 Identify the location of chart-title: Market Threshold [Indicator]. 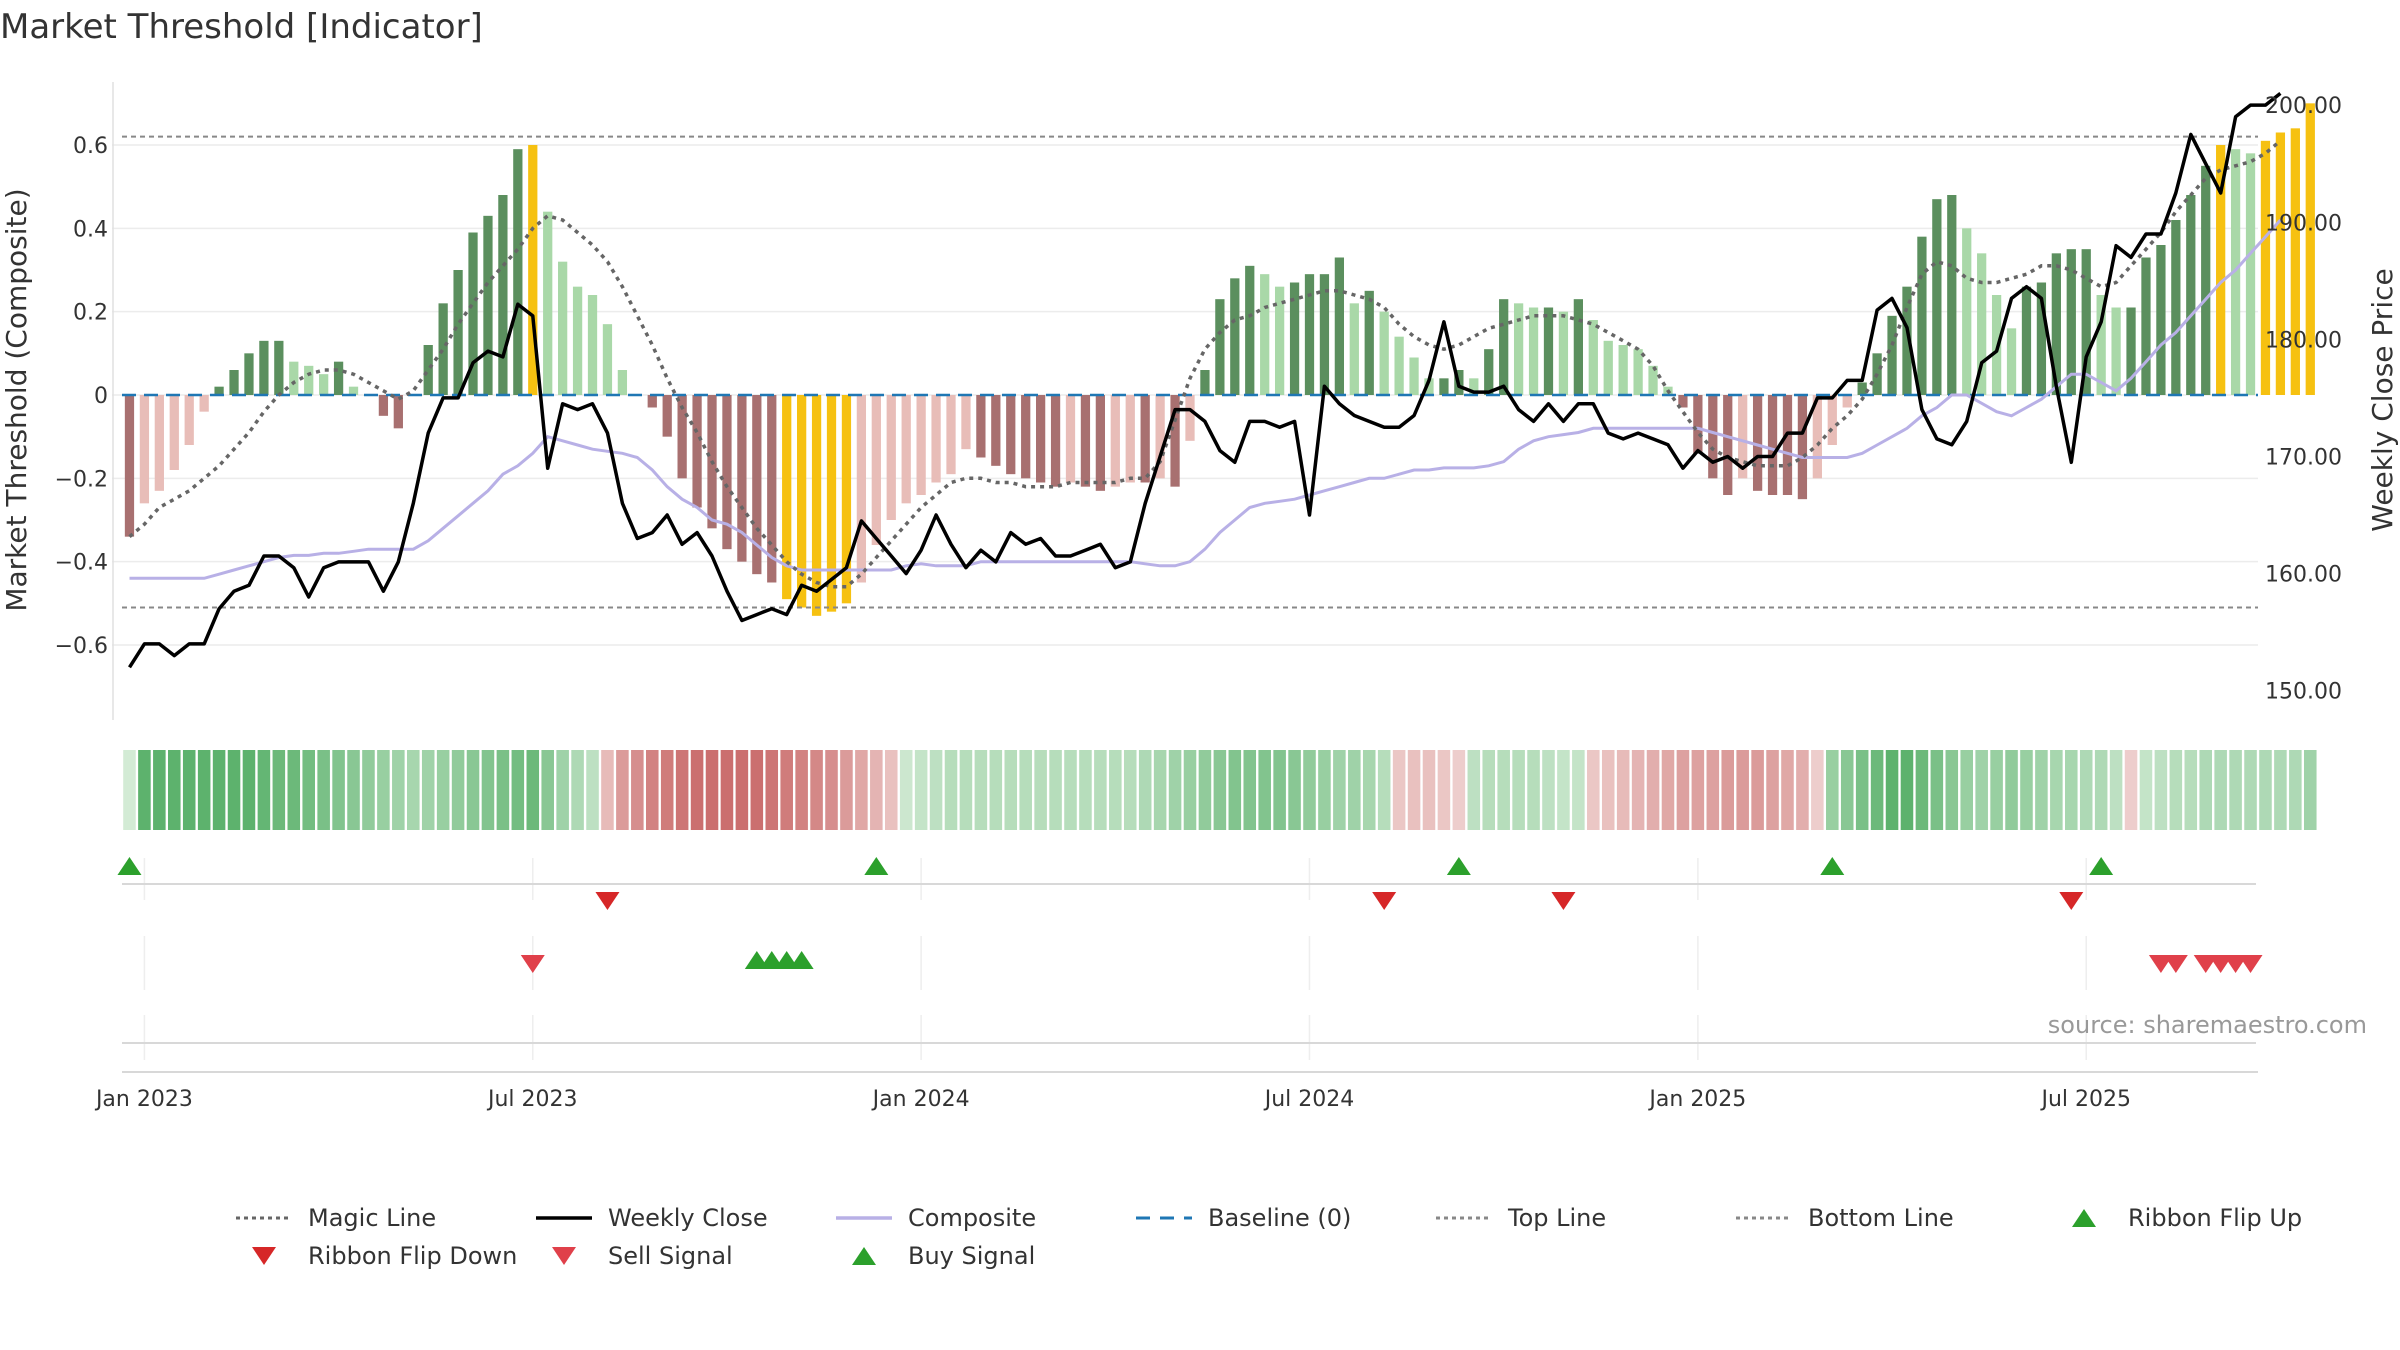
(241, 27).